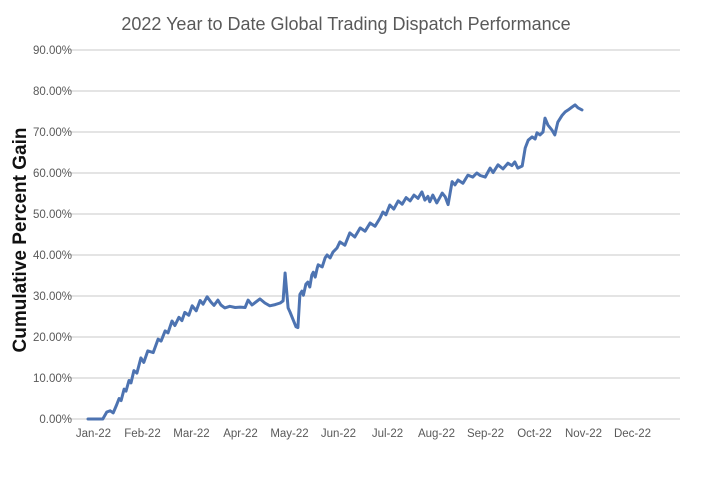  Describe the element at coordinates (485, 434) in the screenshot. I see `x-tick-label: Sep-22` at that location.